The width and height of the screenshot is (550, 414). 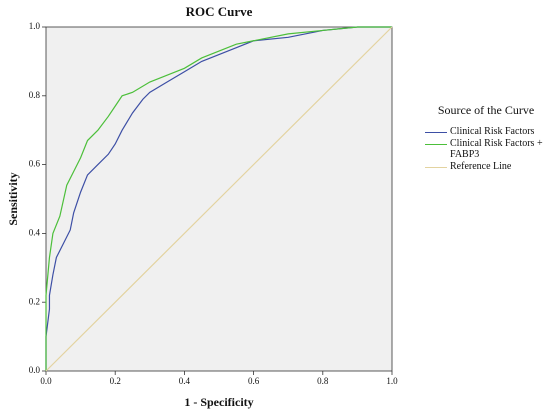 What do you see at coordinates (392, 381) in the screenshot?
I see `x-tick-label: 1.0` at bounding box center [392, 381].